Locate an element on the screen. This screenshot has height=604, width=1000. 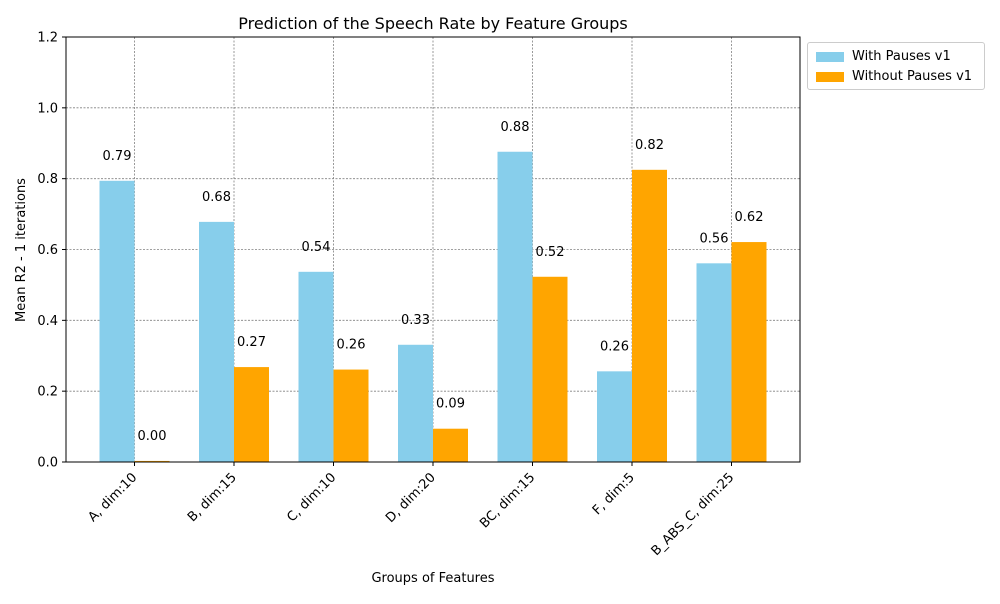
y-tick-label: 1.0 is located at coordinates (47, 108).